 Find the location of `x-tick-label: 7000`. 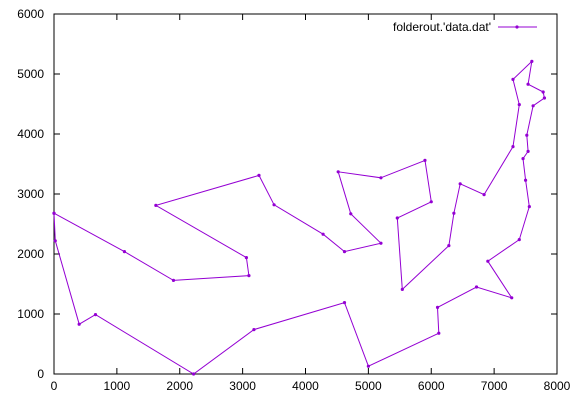

x-tick-label: 7000 is located at coordinates (494, 386).